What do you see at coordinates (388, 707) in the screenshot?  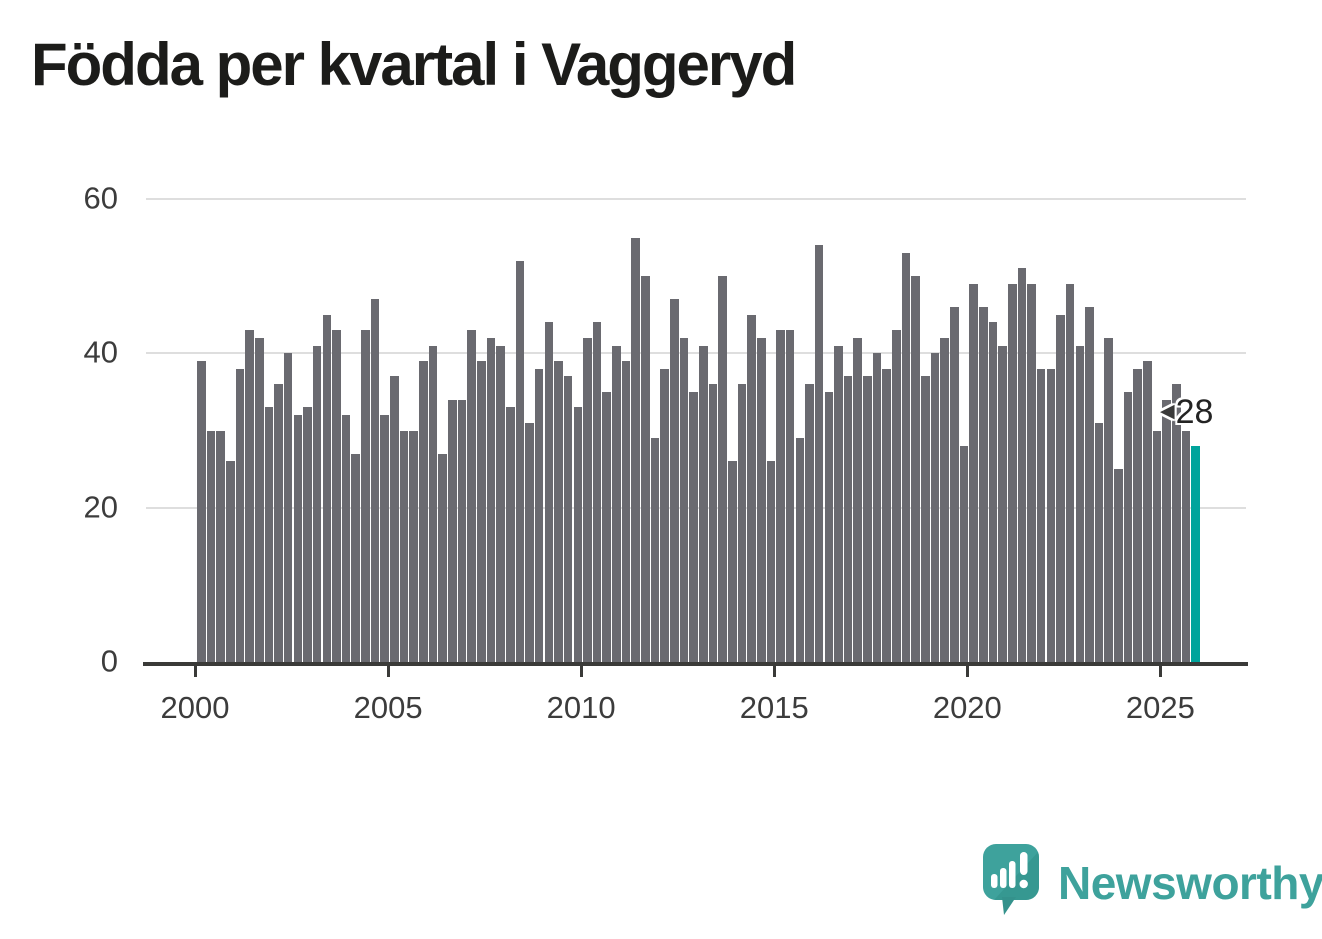 I see `x-tick-label-2005: 2005` at bounding box center [388, 707].